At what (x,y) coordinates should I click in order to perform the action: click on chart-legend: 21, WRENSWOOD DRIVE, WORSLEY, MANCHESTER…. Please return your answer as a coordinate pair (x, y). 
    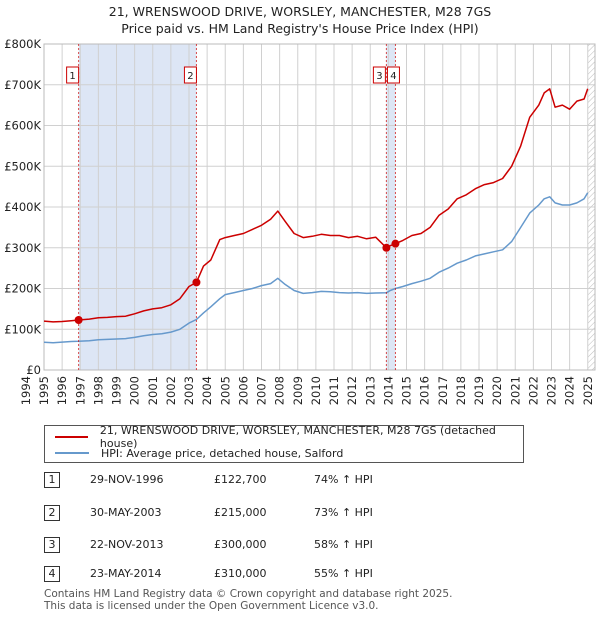
    Looking at the image, I should click on (284, 443).